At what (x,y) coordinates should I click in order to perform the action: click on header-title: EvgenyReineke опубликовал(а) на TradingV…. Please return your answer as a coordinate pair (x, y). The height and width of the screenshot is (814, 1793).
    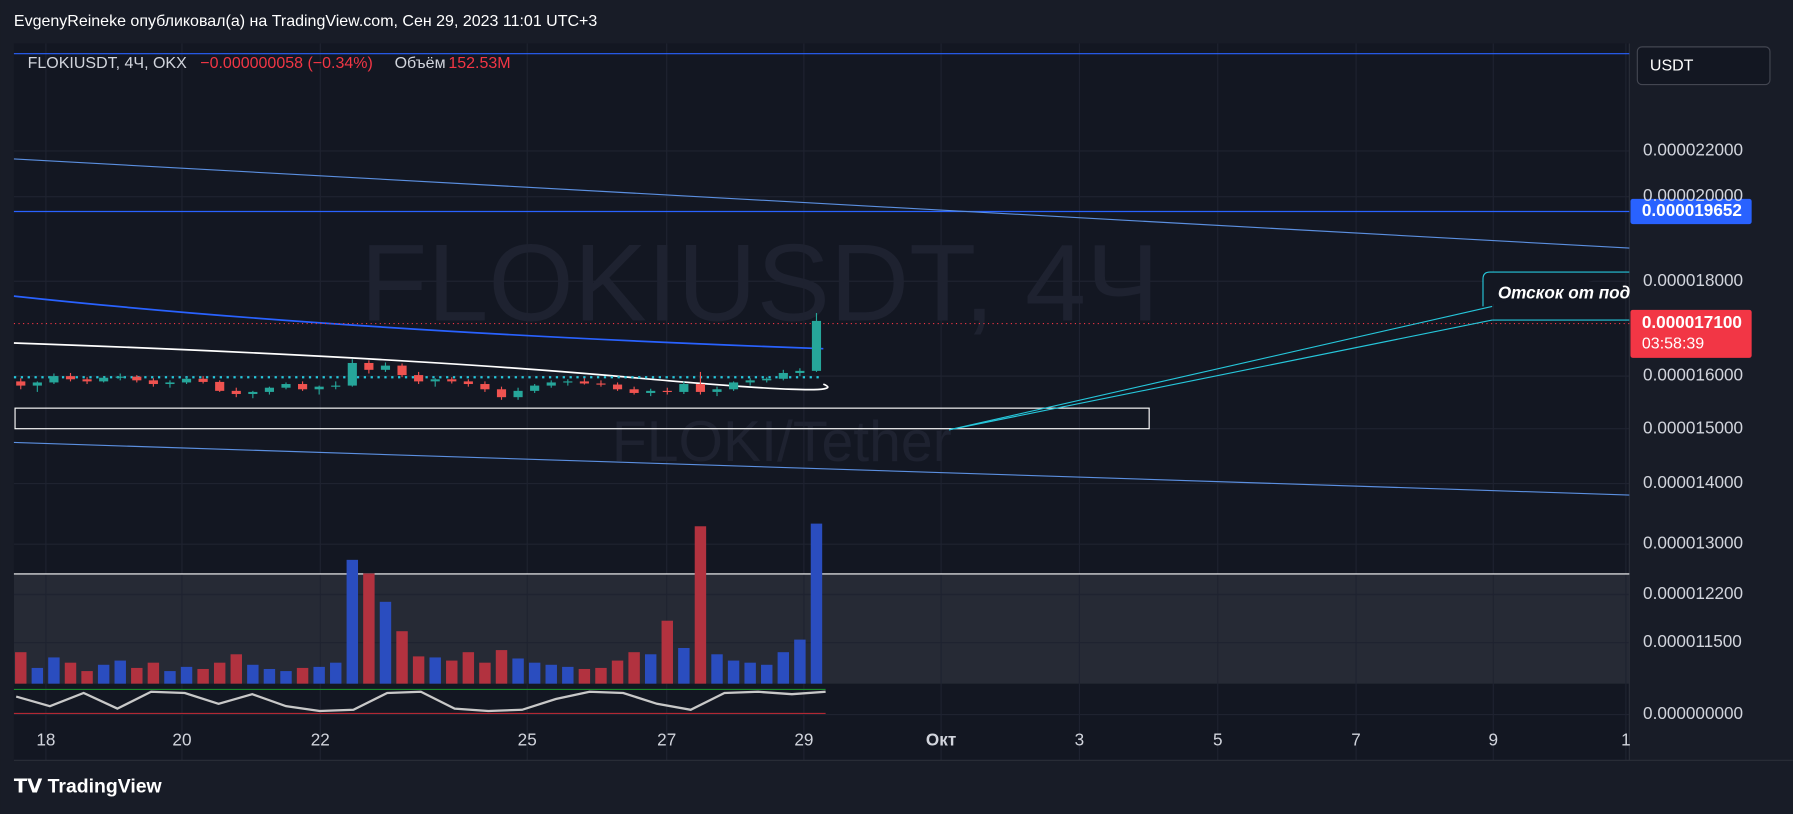
    Looking at the image, I should click on (306, 21).